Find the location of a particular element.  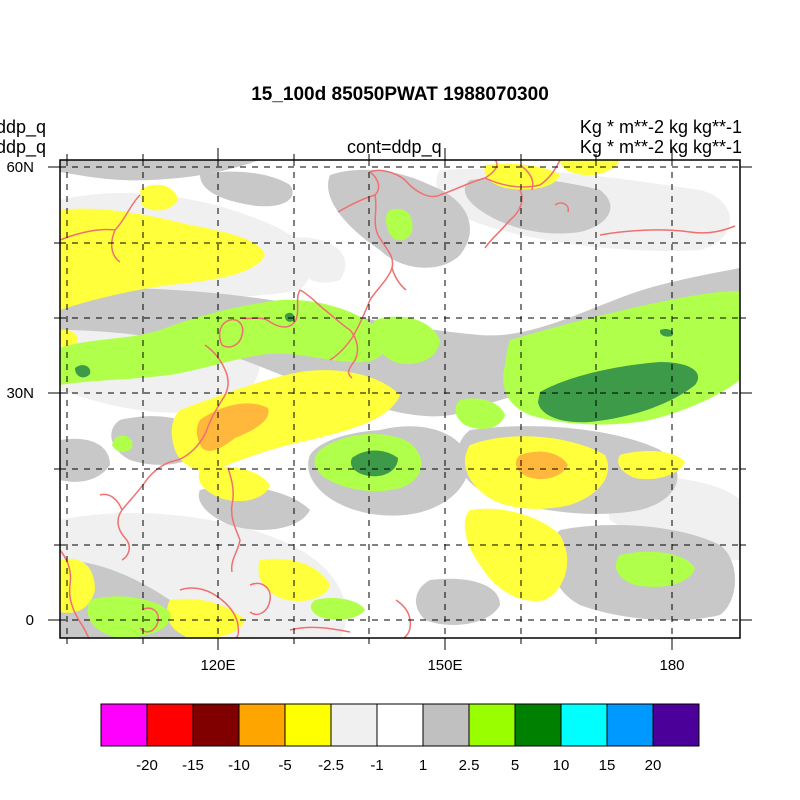

colorbar-label: 2.5 is located at coordinates (469, 765).